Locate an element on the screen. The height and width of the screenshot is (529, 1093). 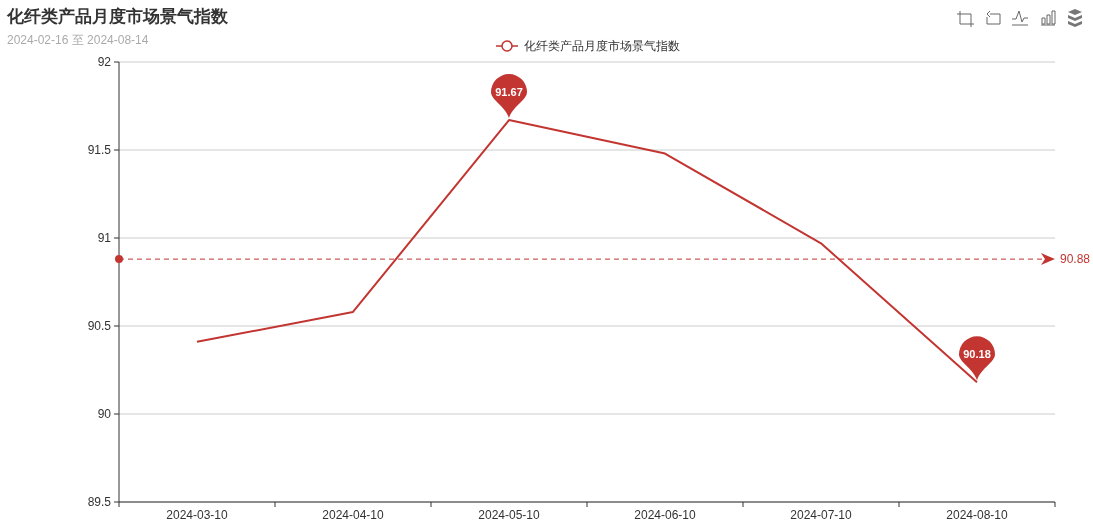
ref-line-label: 90.88 is located at coordinates (1075, 259).